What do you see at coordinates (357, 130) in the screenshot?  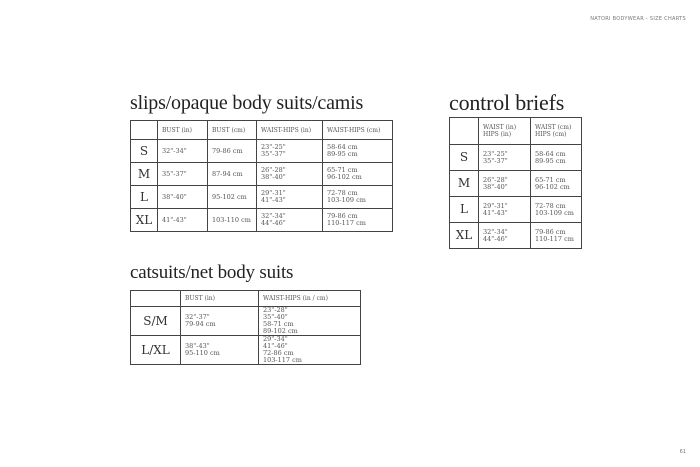 I see `column-header: WAIST-HIPS (cm)` at bounding box center [357, 130].